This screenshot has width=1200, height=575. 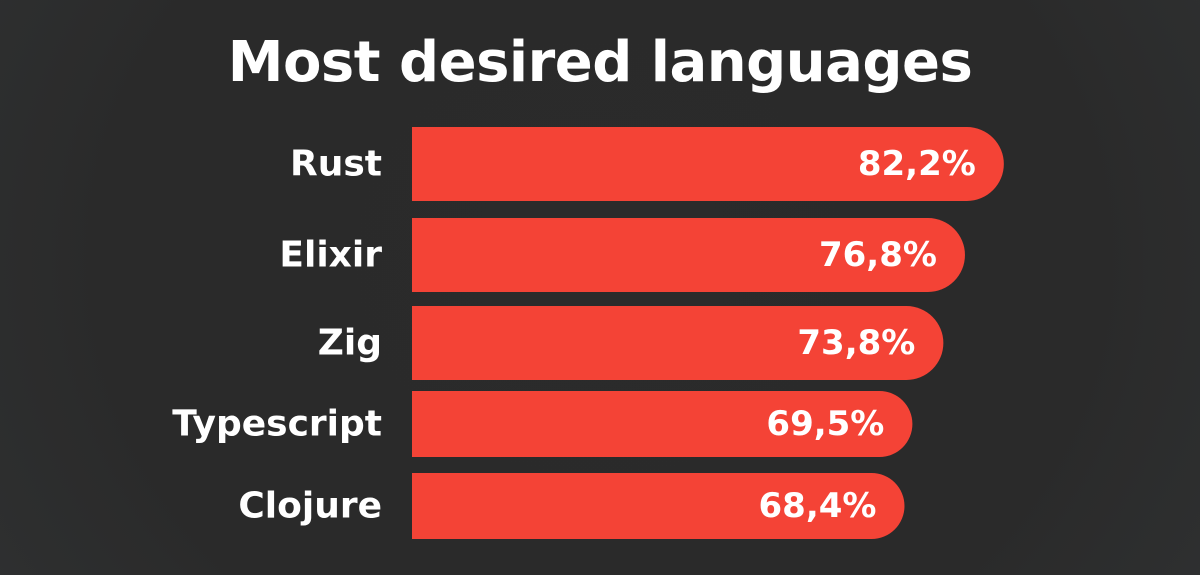 I want to click on bar-typescript, so click(x=662, y=424).